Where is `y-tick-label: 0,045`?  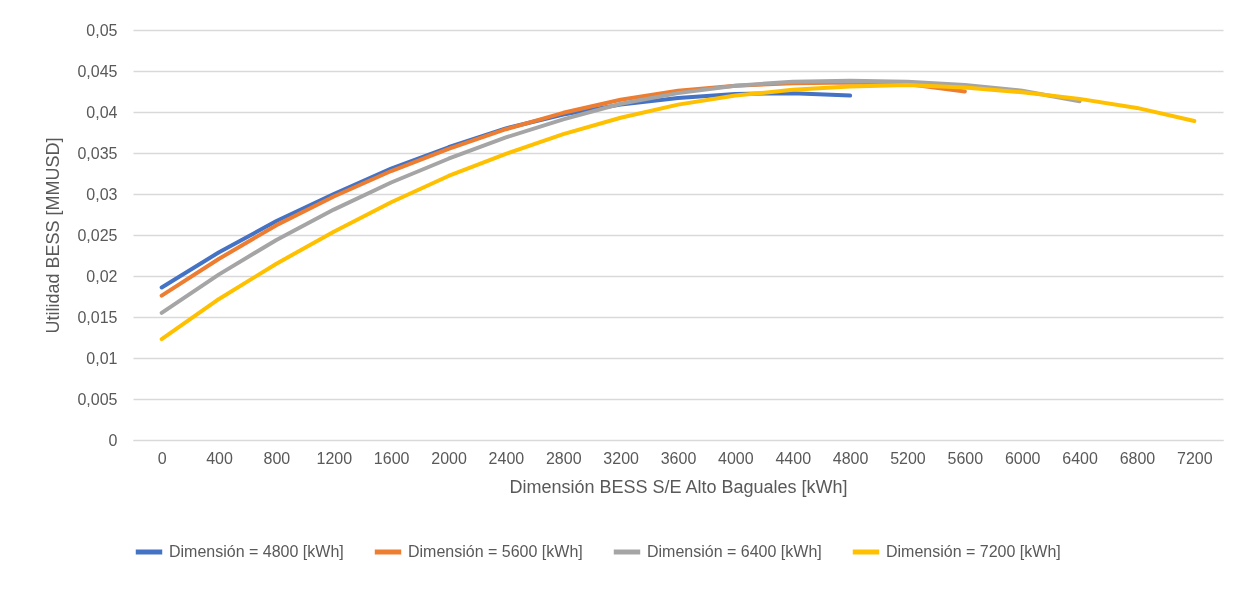
y-tick-label: 0,045 is located at coordinates (97, 71).